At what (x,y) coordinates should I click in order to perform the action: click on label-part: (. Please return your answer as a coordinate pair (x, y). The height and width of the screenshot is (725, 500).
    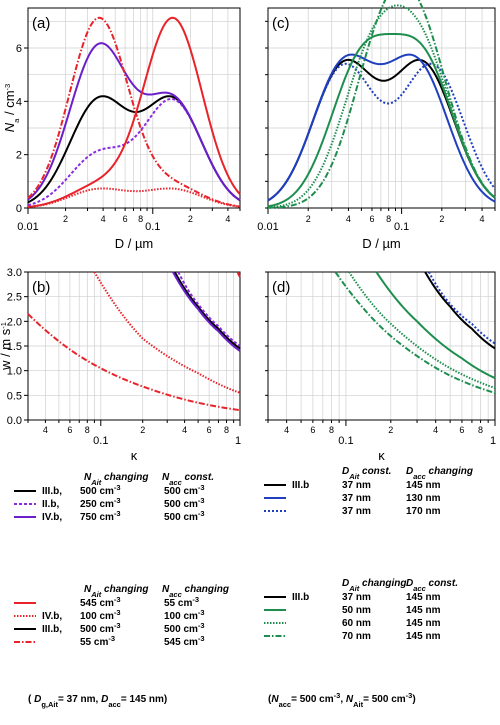
    Looking at the image, I should click on (270, 699).